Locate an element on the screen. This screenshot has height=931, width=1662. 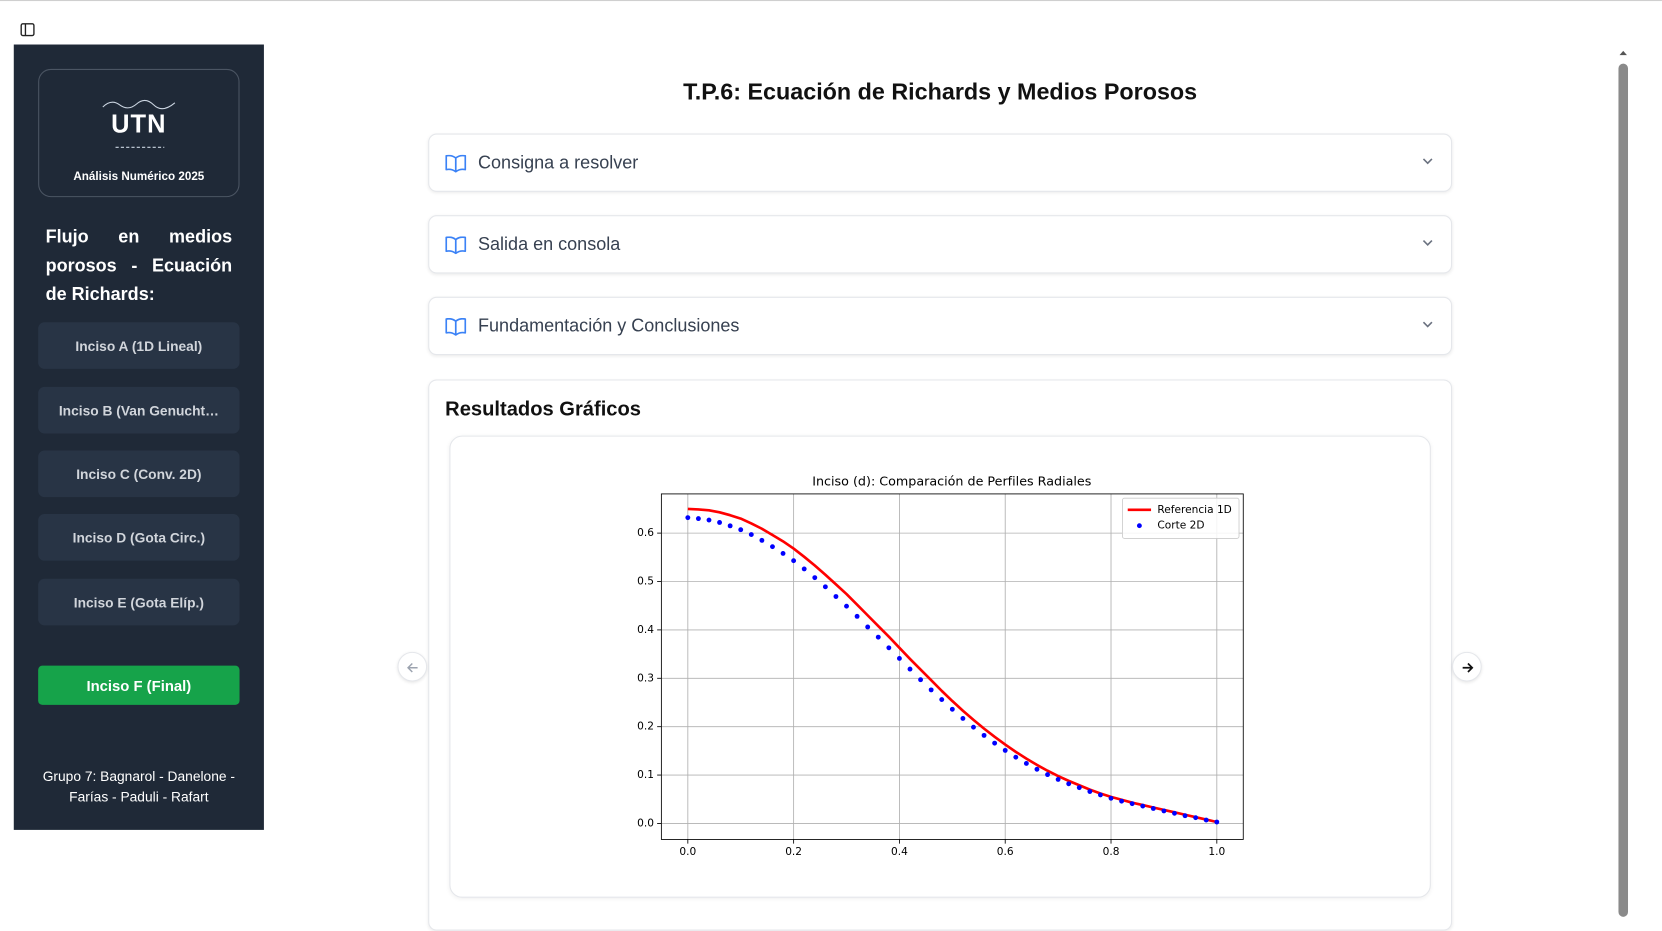
y-tick-label: 0.1 is located at coordinates (645, 775).